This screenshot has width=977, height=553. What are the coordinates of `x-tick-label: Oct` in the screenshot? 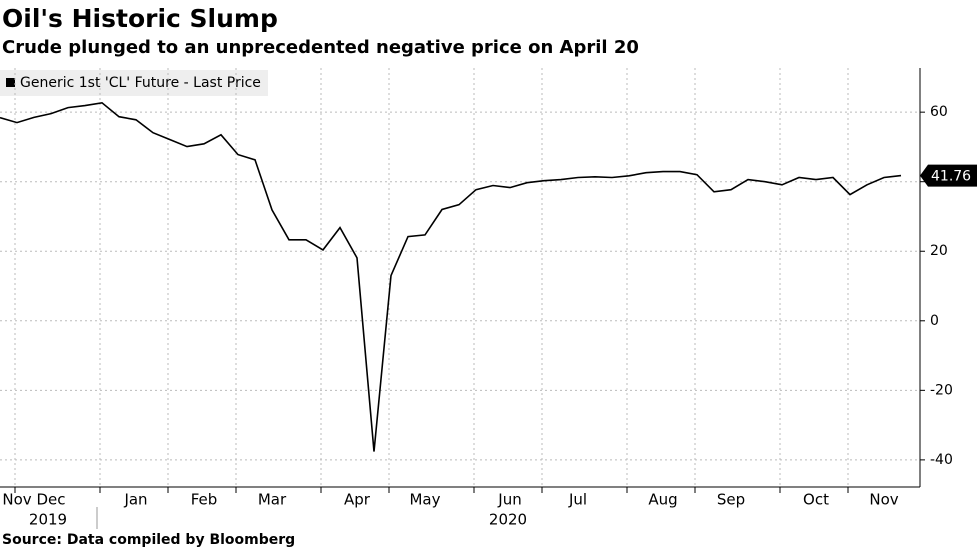 It's located at (816, 500).